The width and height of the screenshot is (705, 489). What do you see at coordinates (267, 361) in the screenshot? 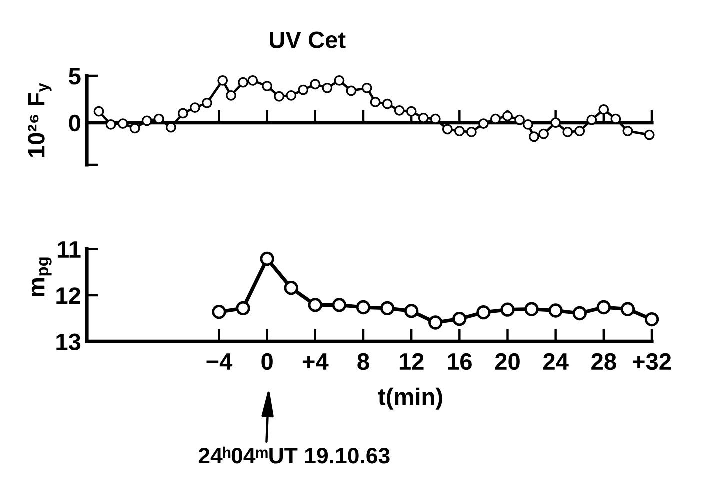
I see `x-tick-label: 0` at bounding box center [267, 361].